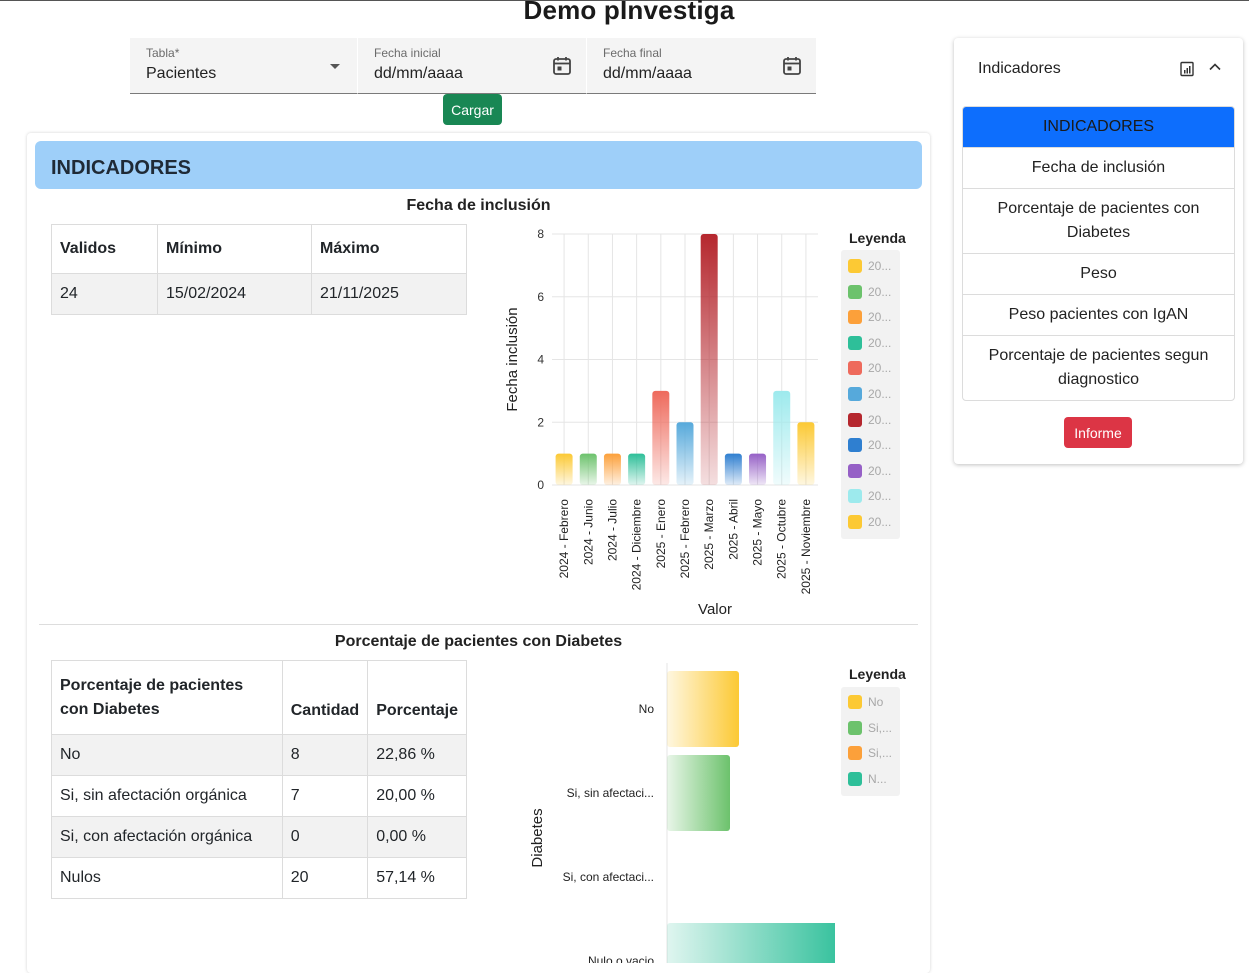 Image resolution: width=1249 pixels, height=973 pixels. What do you see at coordinates (588, 532) in the screenshot?
I see `x-tick-label: 2024 - Junio` at bounding box center [588, 532].